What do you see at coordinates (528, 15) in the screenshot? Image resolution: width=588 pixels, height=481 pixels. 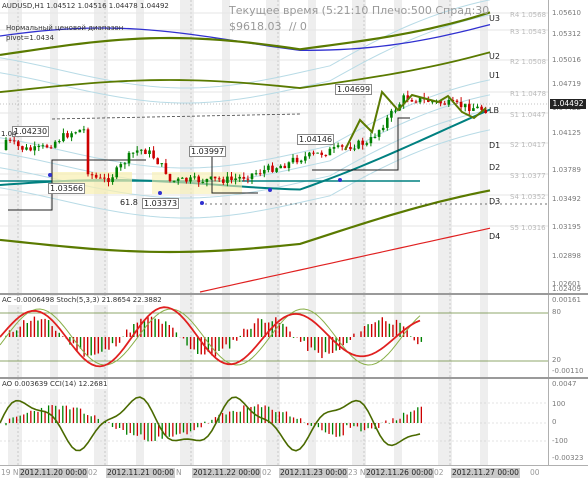 I see `pivot-r4-label: R4 1.0568` at bounding box center [528, 15].